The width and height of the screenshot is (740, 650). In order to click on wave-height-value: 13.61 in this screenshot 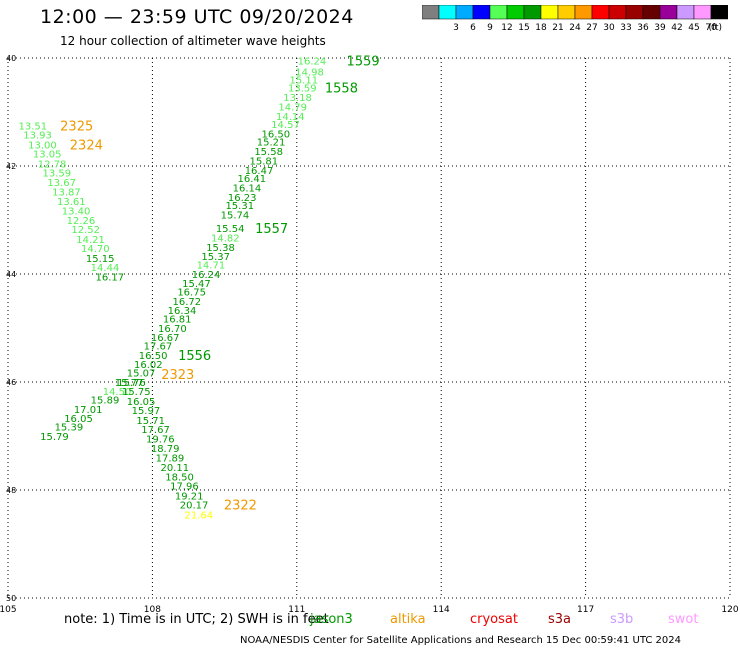, I will do `click(71, 202)`.